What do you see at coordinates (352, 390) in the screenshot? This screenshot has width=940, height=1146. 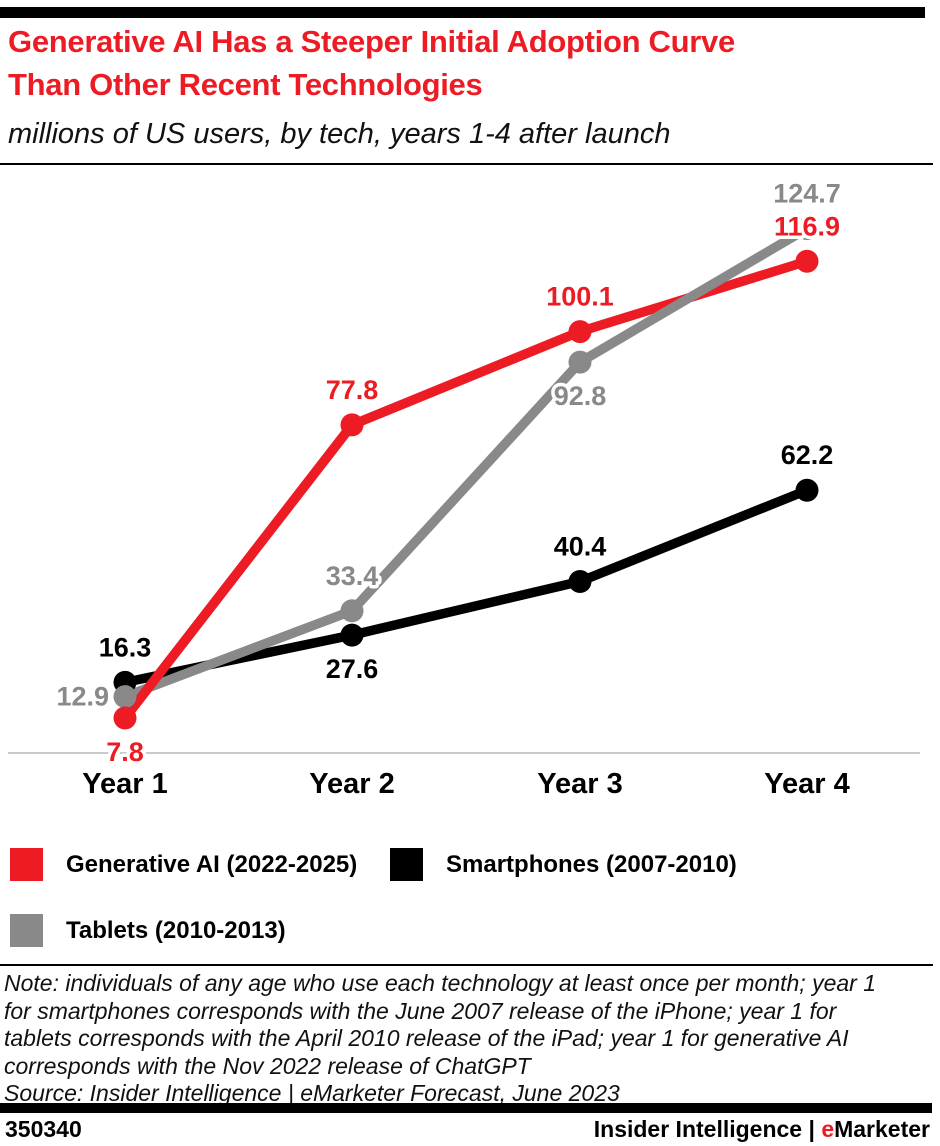 I see `value-label-generative-ai-2022-2025-year2: 77.8` at bounding box center [352, 390].